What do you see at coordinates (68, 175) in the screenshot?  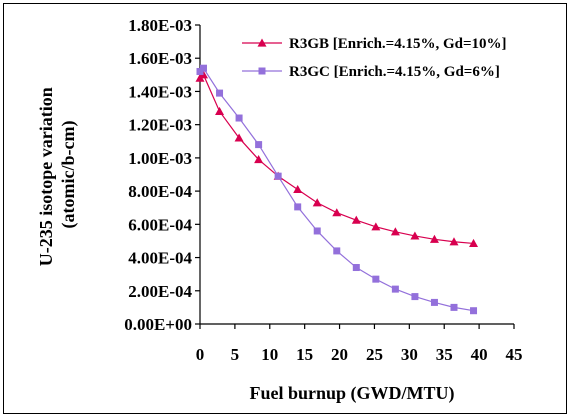 I see `y-axis-title-line-2: (atomic/b-cm)` at bounding box center [68, 175].